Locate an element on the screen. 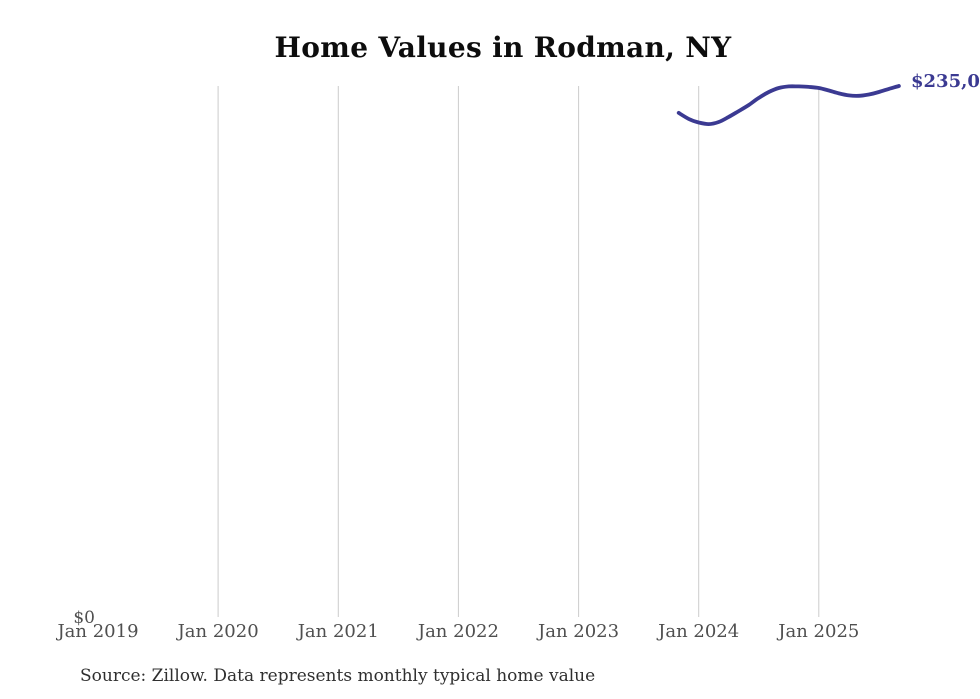  x-tick-label: Jan 2021 is located at coordinates (338, 631).